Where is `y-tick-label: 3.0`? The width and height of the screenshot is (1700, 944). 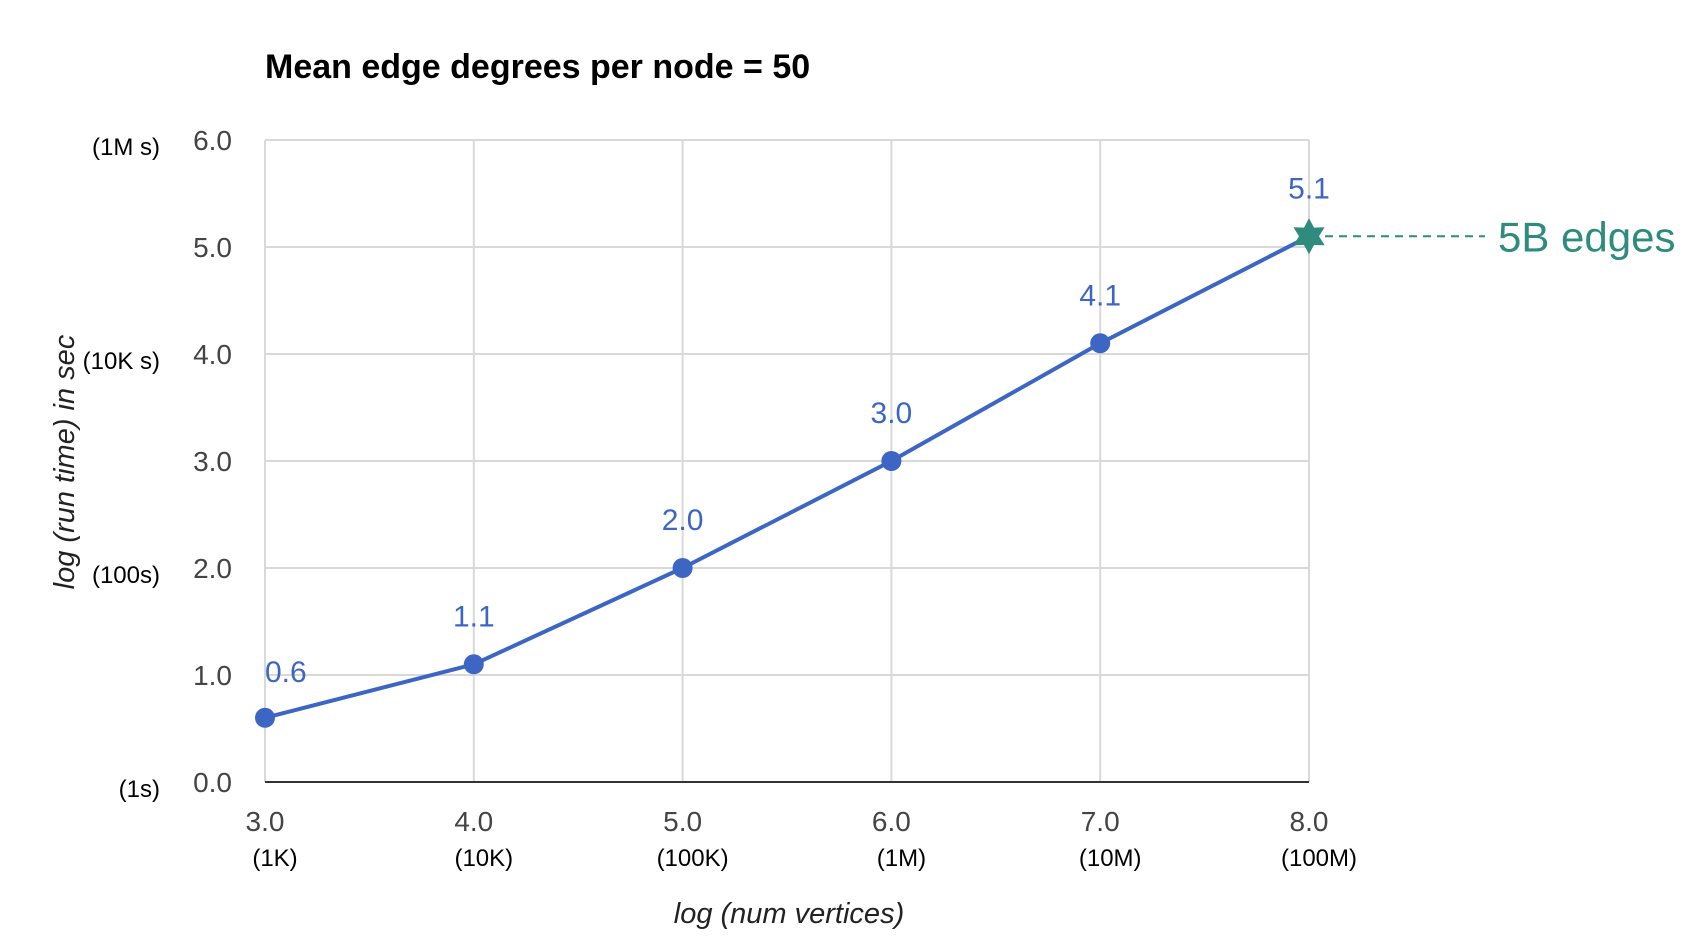
y-tick-label: 3.0 is located at coordinates (212, 461).